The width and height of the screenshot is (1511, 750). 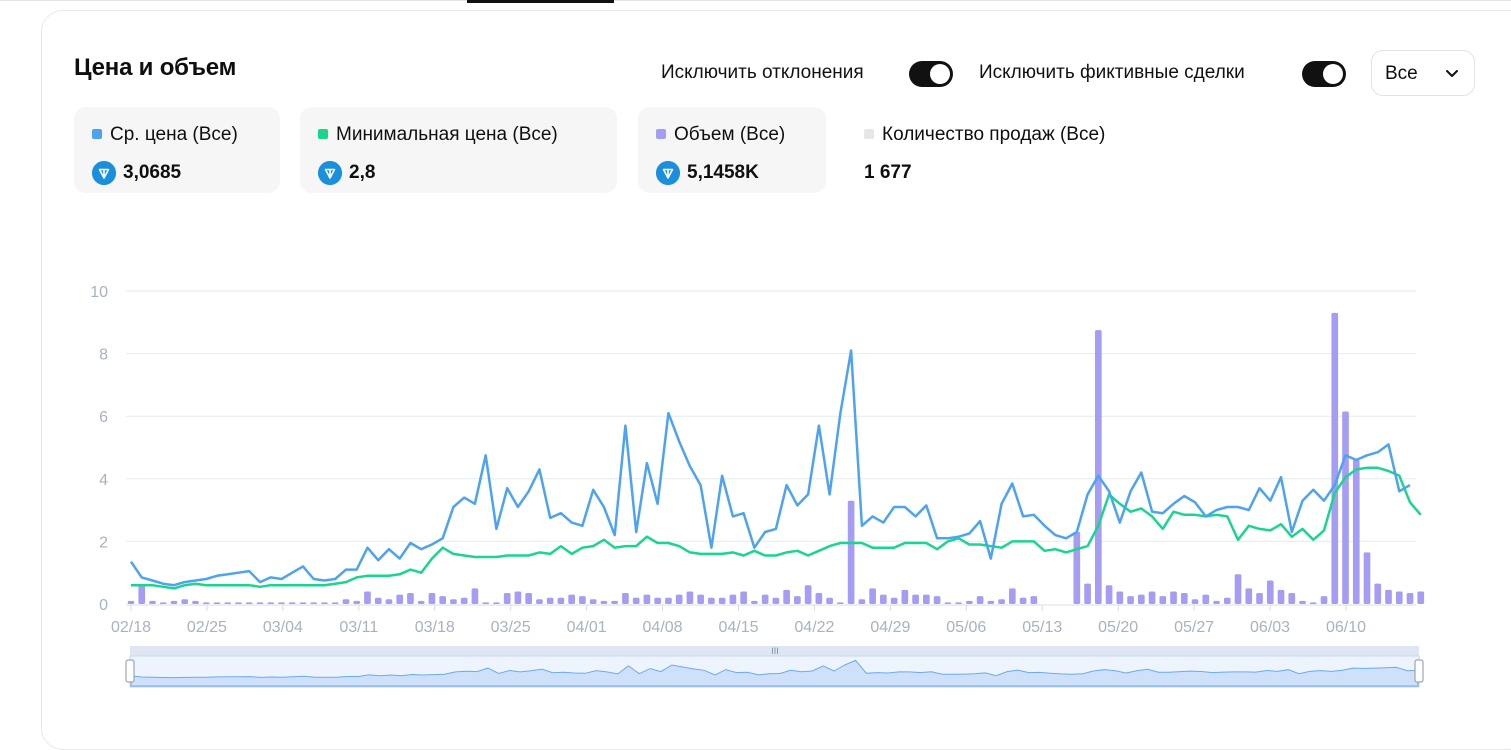 I want to click on navigator-track, so click(x=774, y=651).